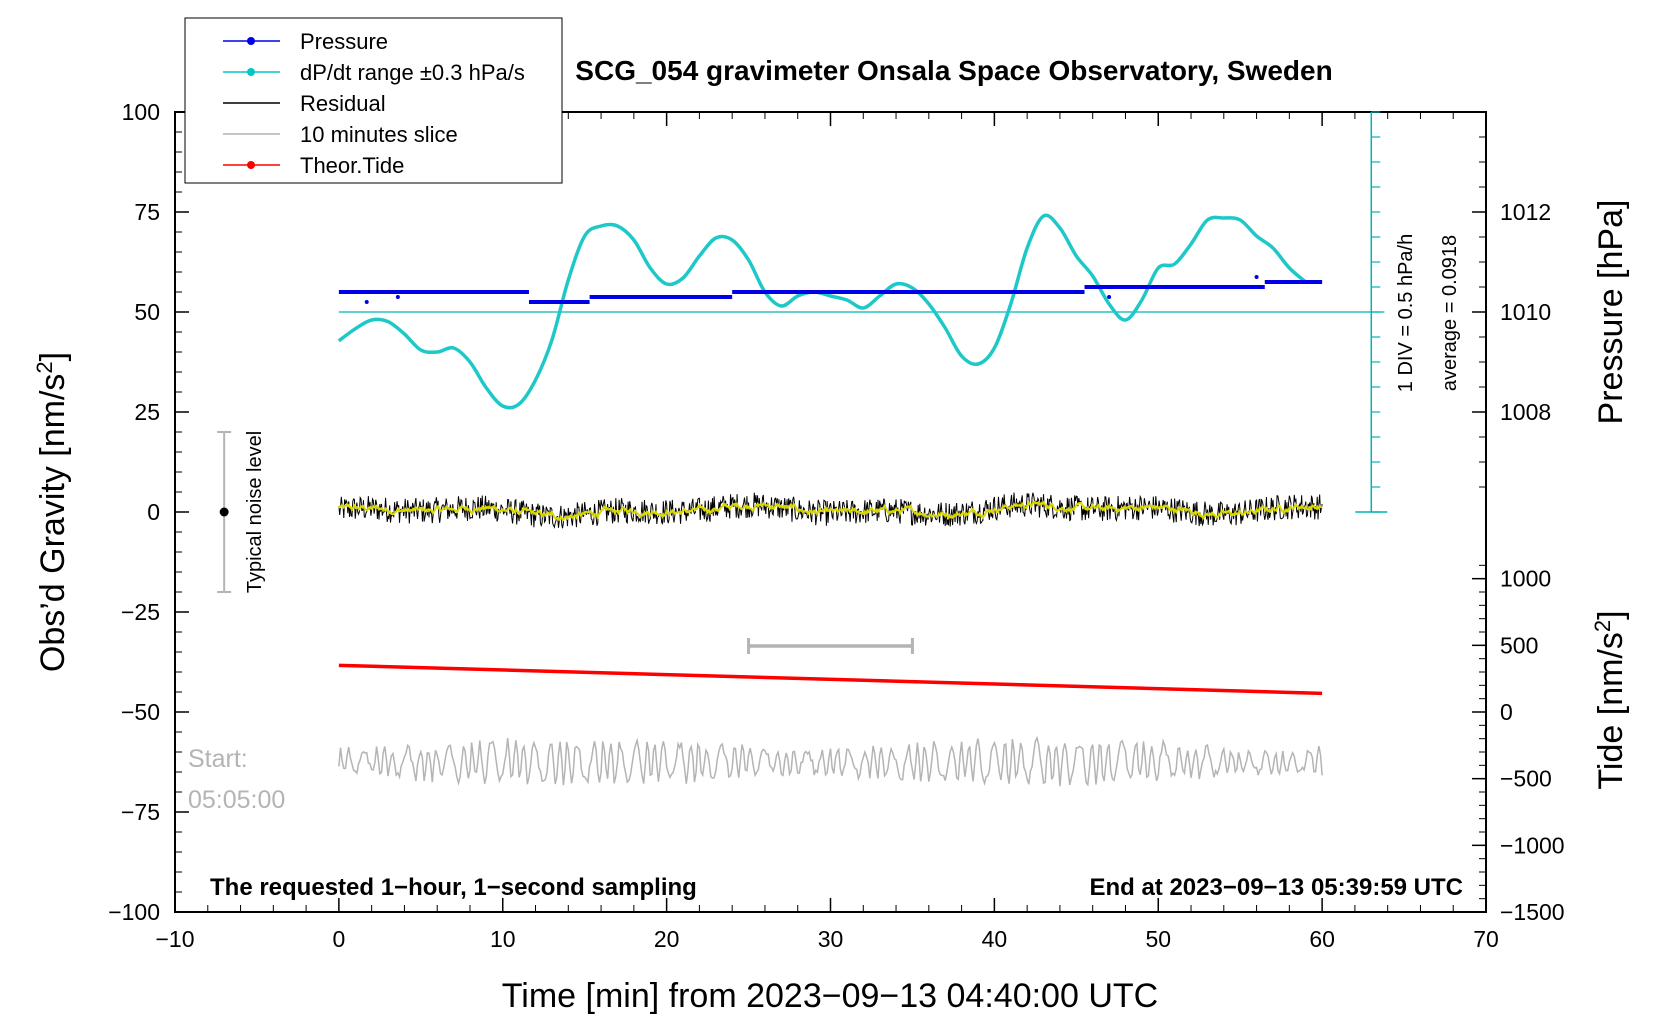  What do you see at coordinates (830, 646) in the screenshot?
I see `slice-bracket` at bounding box center [830, 646].